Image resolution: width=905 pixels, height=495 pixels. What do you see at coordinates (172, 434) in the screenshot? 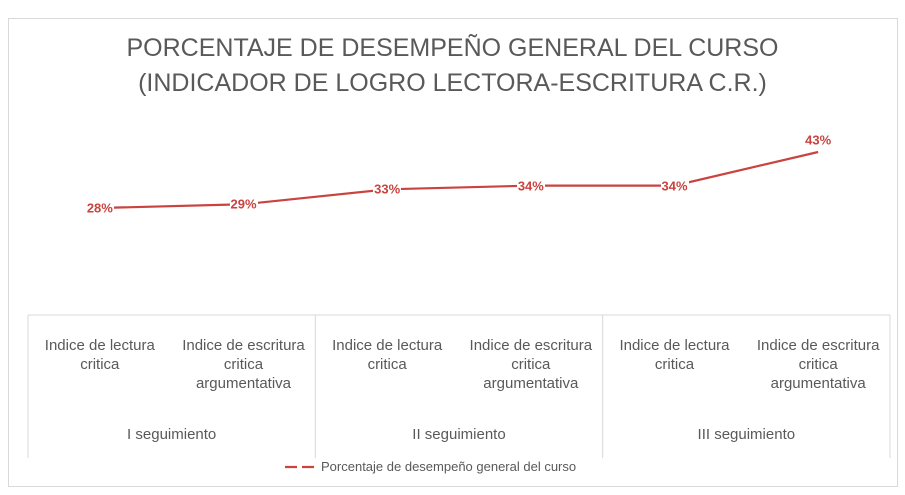
I see `group-label: I seguimiento` at bounding box center [172, 434].